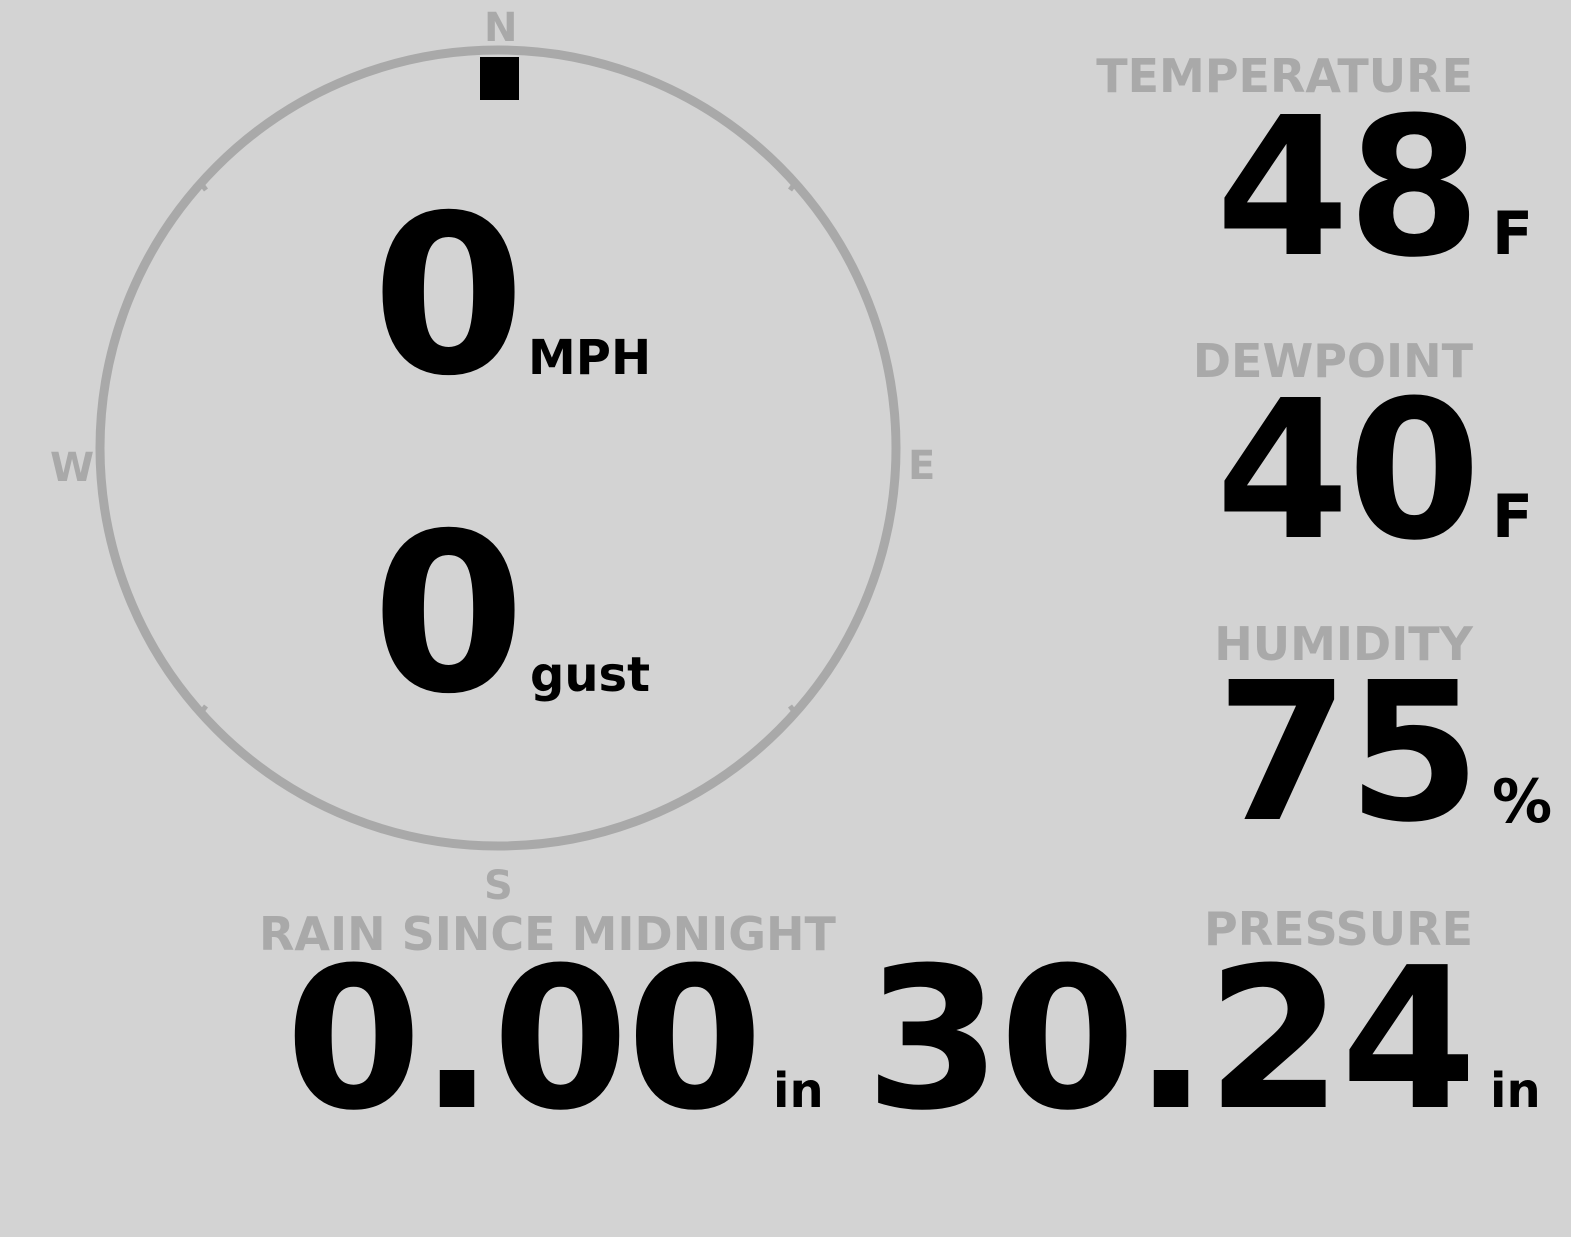 This screenshot has height=1237, width=1571. What do you see at coordinates (72, 468) in the screenshot?
I see `compass-w-label: W` at bounding box center [72, 468].